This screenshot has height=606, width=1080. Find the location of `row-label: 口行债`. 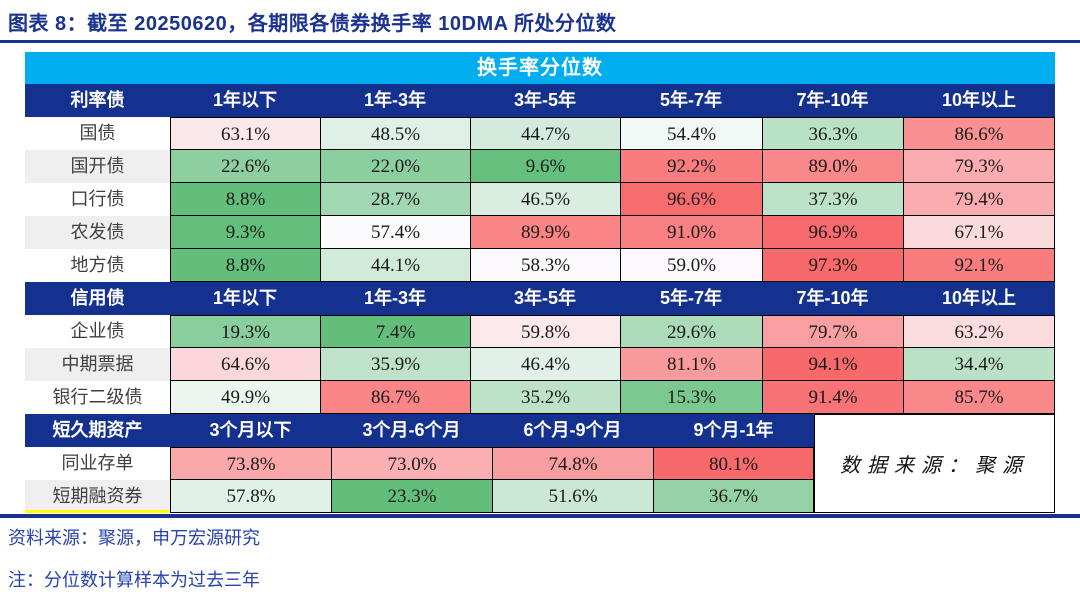

row-label: 口行债 is located at coordinates (97, 199).